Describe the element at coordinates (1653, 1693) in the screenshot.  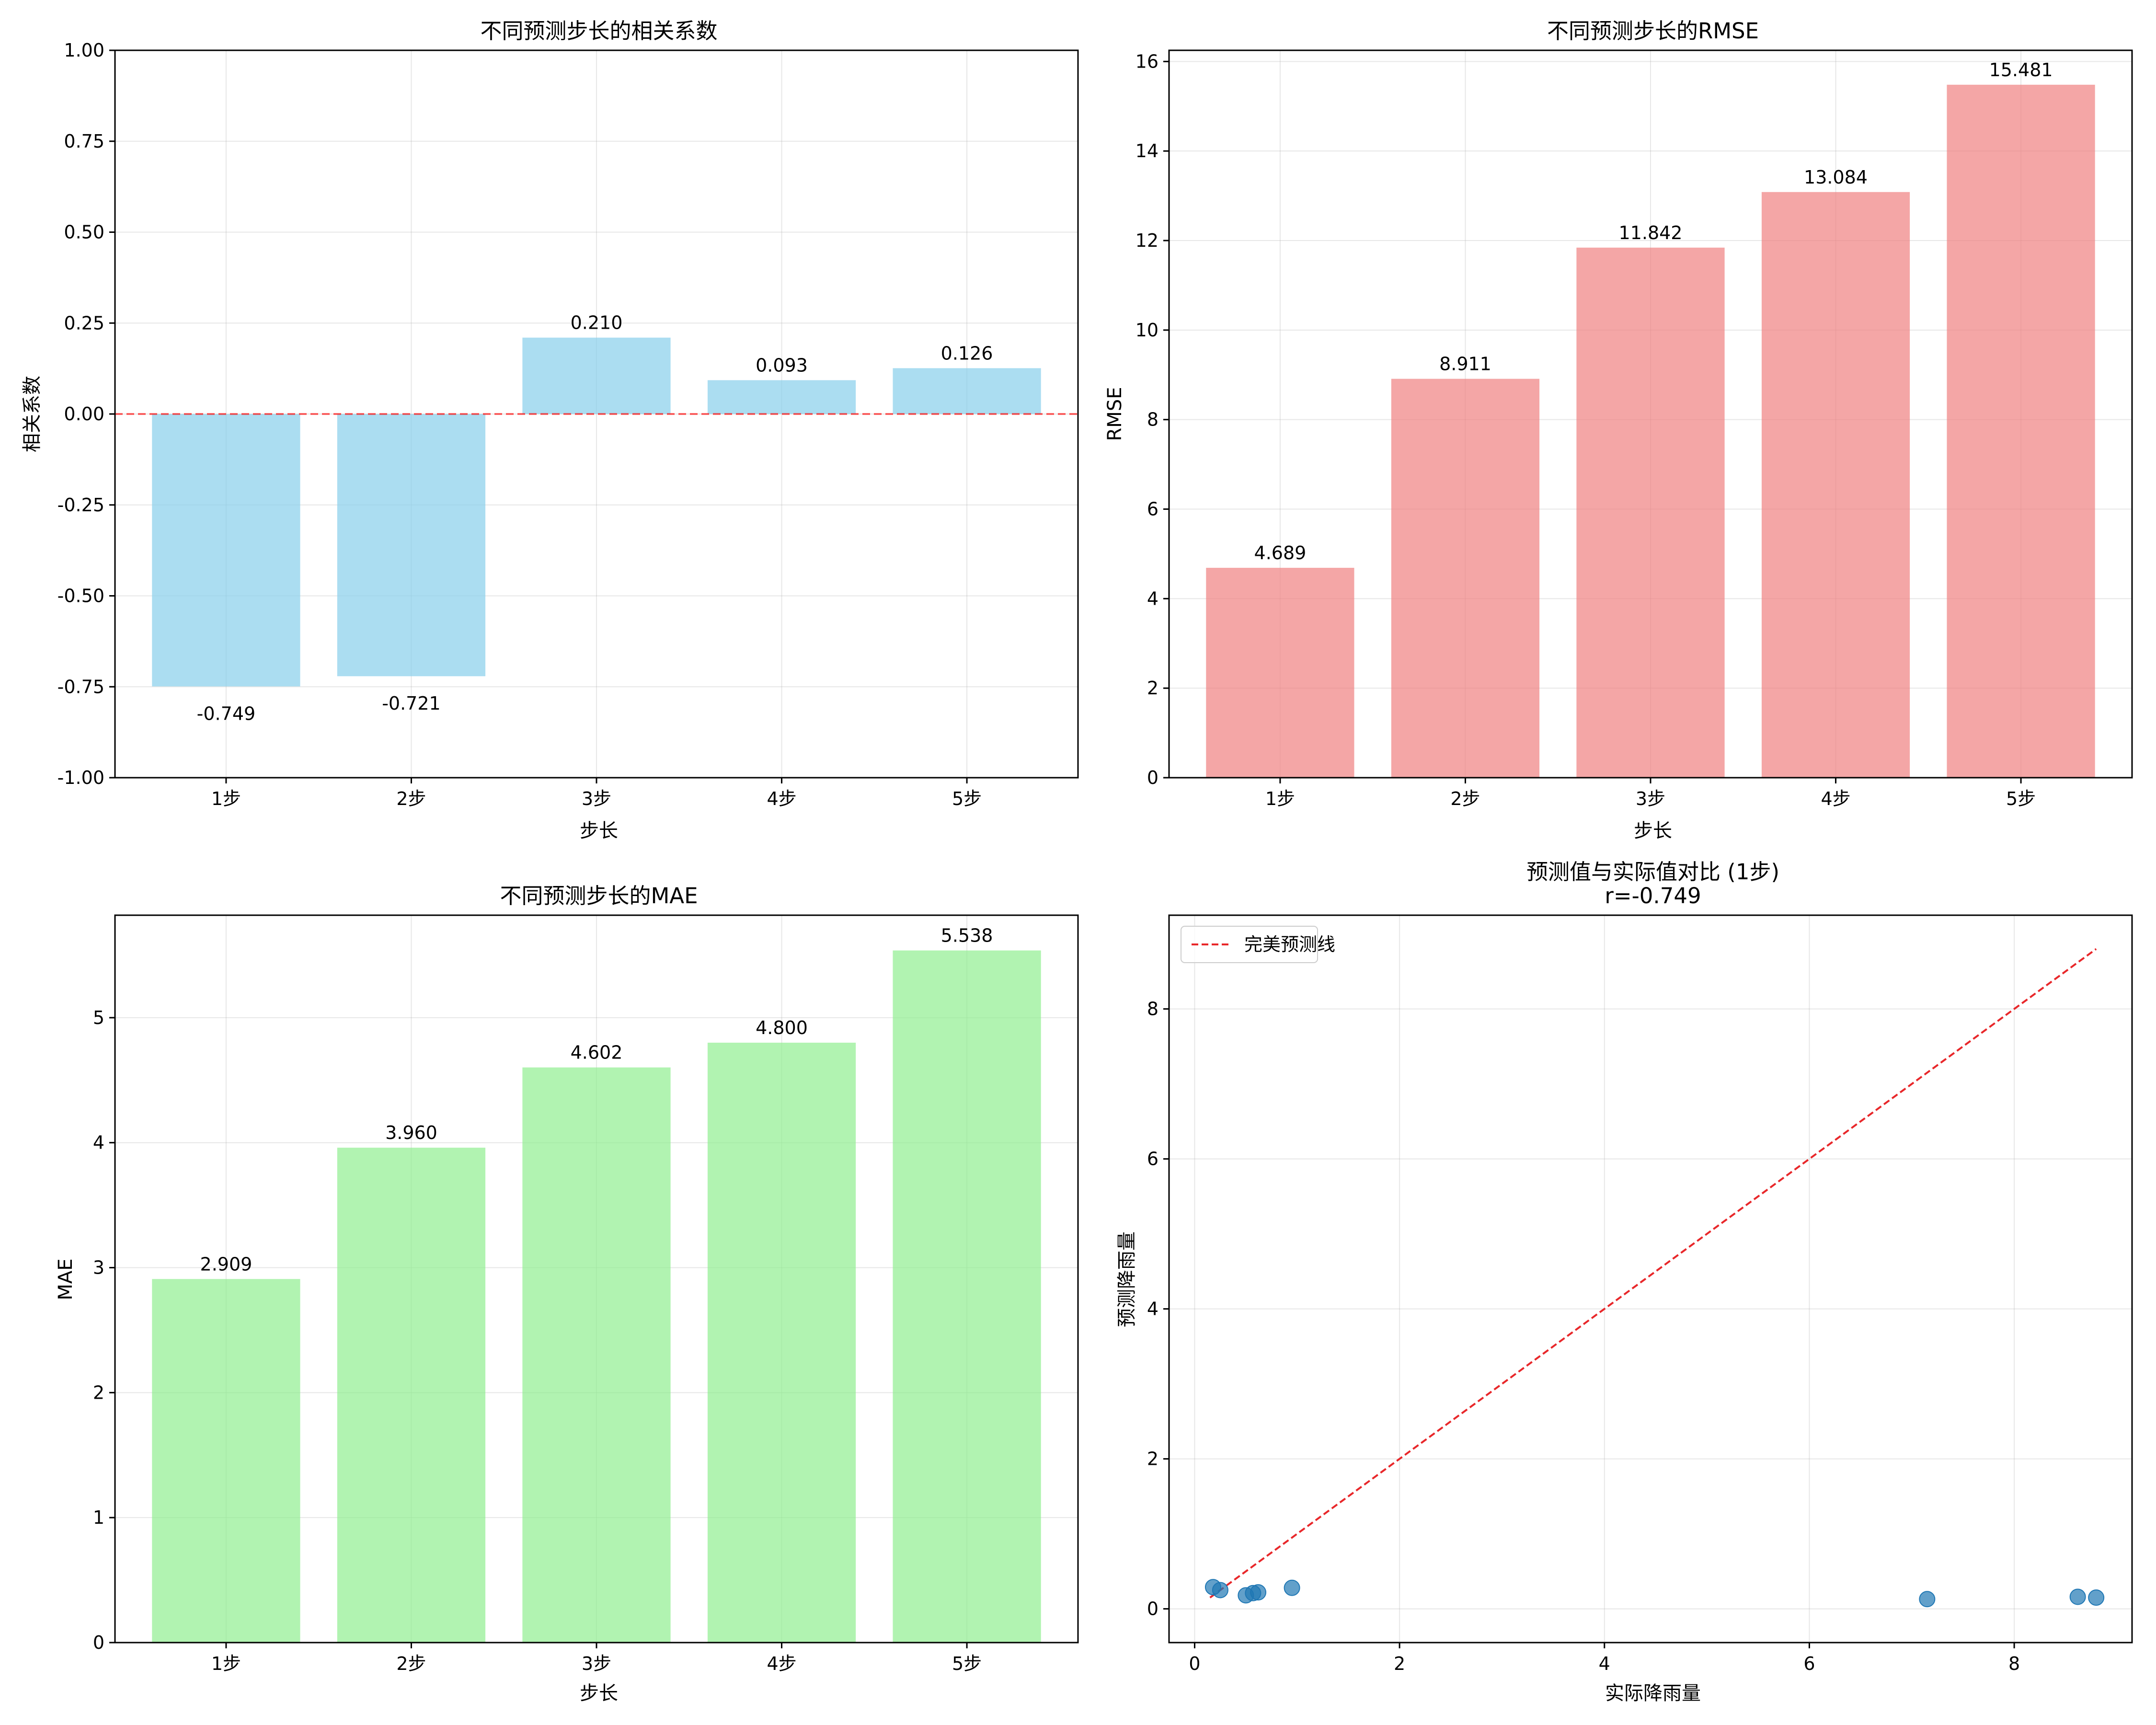
I see `scatter-x-axis-label: 实际降雨量` at that location.